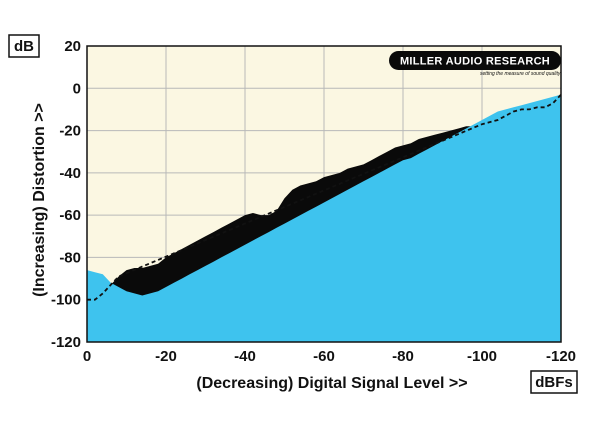 The height and width of the screenshot is (425, 600). What do you see at coordinates (520, 74) in the screenshot?
I see `logo-tagline: setting the measure of sound quality` at bounding box center [520, 74].